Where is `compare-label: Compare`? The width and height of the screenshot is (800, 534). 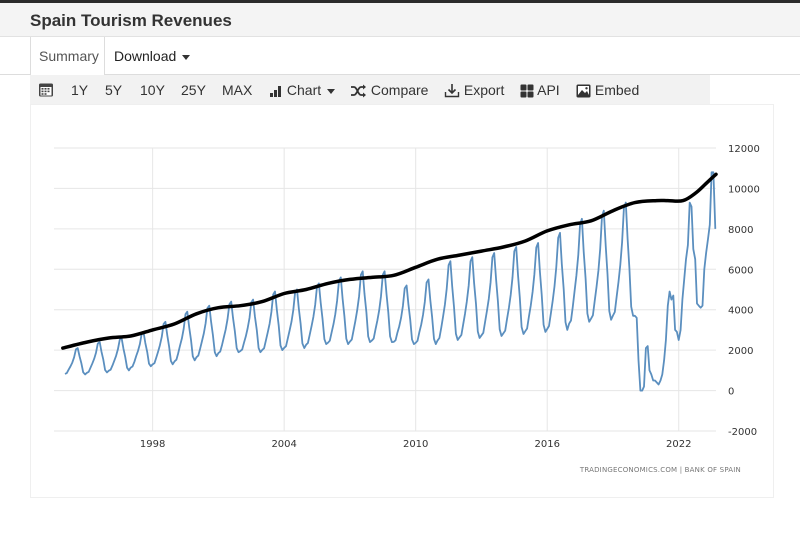 compare-label: Compare is located at coordinates (399, 90).